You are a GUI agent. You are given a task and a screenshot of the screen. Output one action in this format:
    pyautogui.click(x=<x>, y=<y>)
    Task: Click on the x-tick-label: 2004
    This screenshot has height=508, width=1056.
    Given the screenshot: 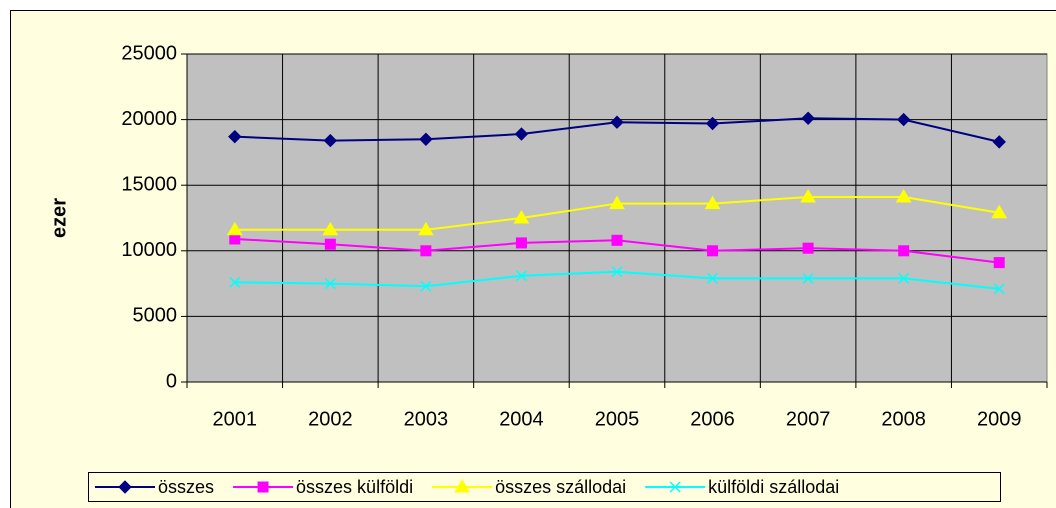 What is the action you would take?
    pyautogui.click(x=521, y=419)
    